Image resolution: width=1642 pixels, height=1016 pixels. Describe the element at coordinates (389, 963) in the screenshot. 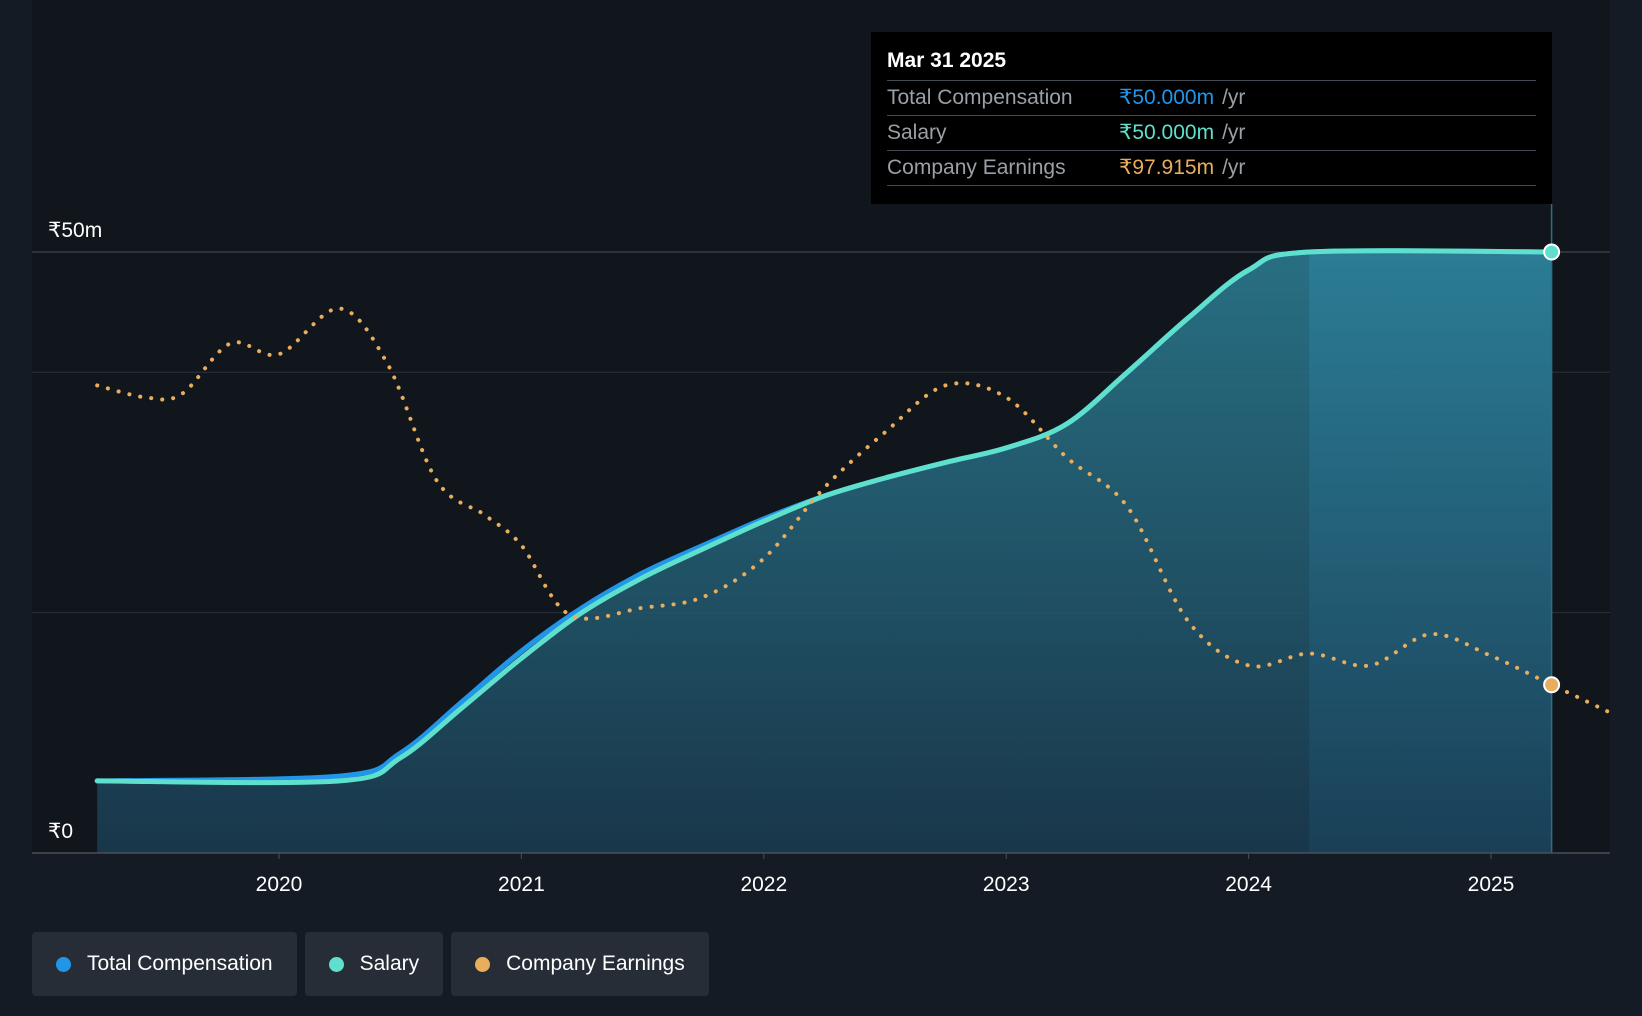

I see `legend-label: Salary` at that location.